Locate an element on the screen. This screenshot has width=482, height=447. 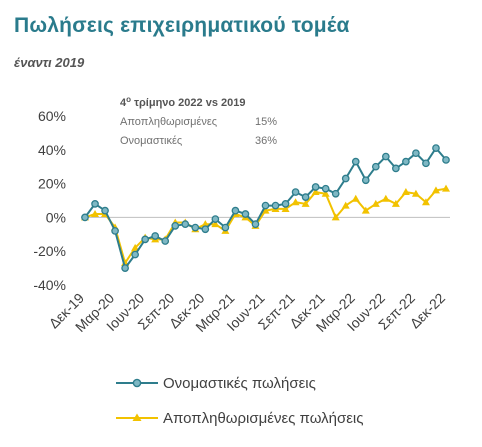
legend-label-deflated: Αποπληθωρισμένες πωλήσεις is located at coordinates (263, 418).